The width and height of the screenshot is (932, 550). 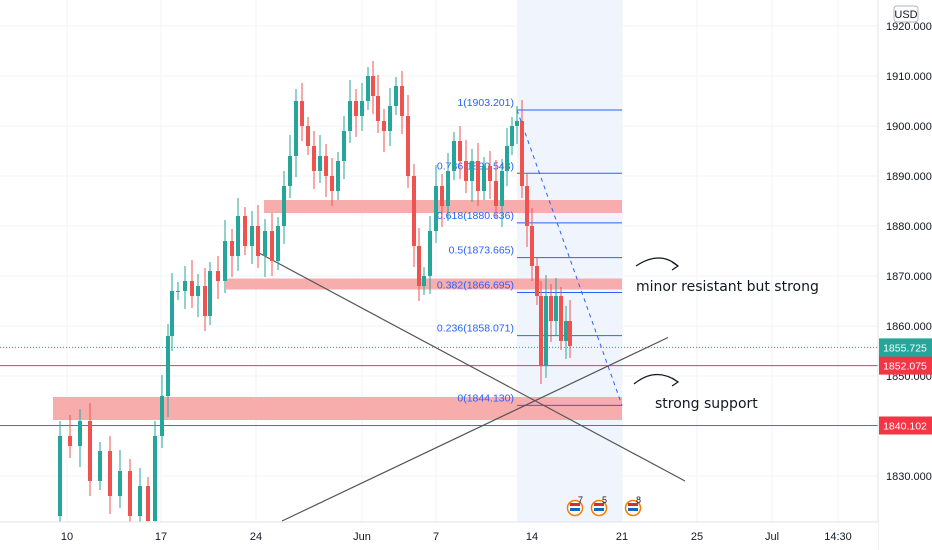 I want to click on price-tick-label: 1830.000, so click(x=909, y=477).